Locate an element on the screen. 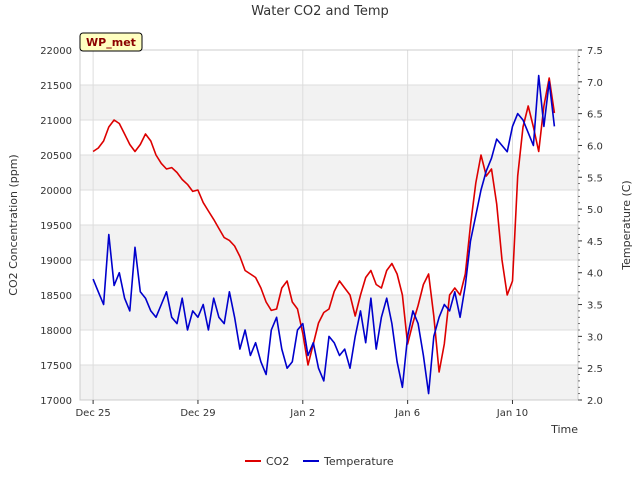  y2-tick-label: 3.0 is located at coordinates (595, 337).